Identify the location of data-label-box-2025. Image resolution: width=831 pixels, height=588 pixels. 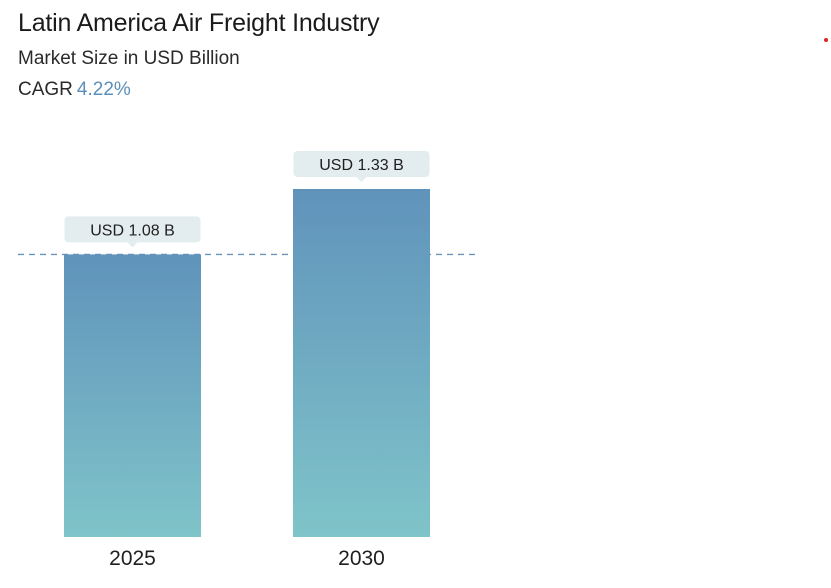
(132, 229).